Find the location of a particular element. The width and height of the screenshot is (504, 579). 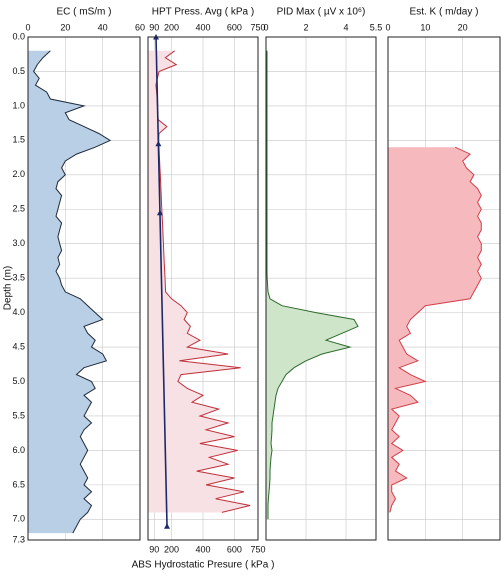

y-tick-label: 7.3 is located at coordinates (18, 539).